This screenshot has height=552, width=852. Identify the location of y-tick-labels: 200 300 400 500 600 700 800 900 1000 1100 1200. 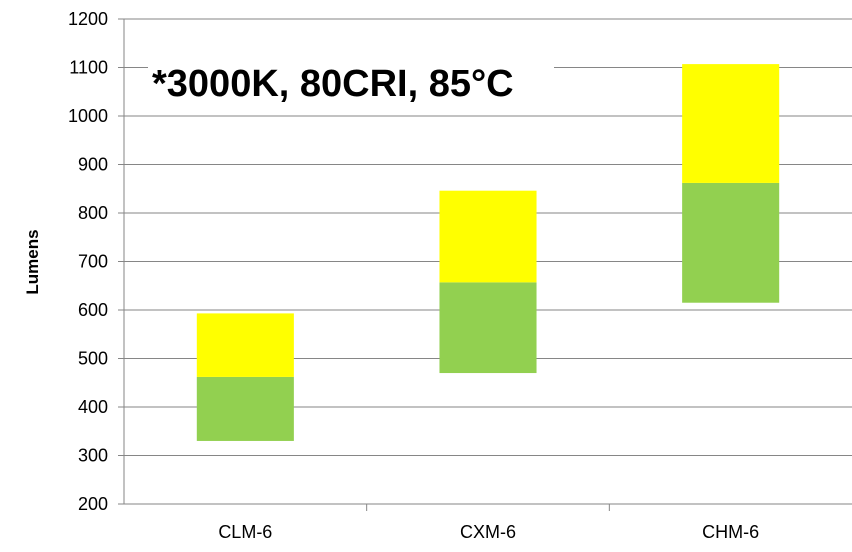
(88, 261).